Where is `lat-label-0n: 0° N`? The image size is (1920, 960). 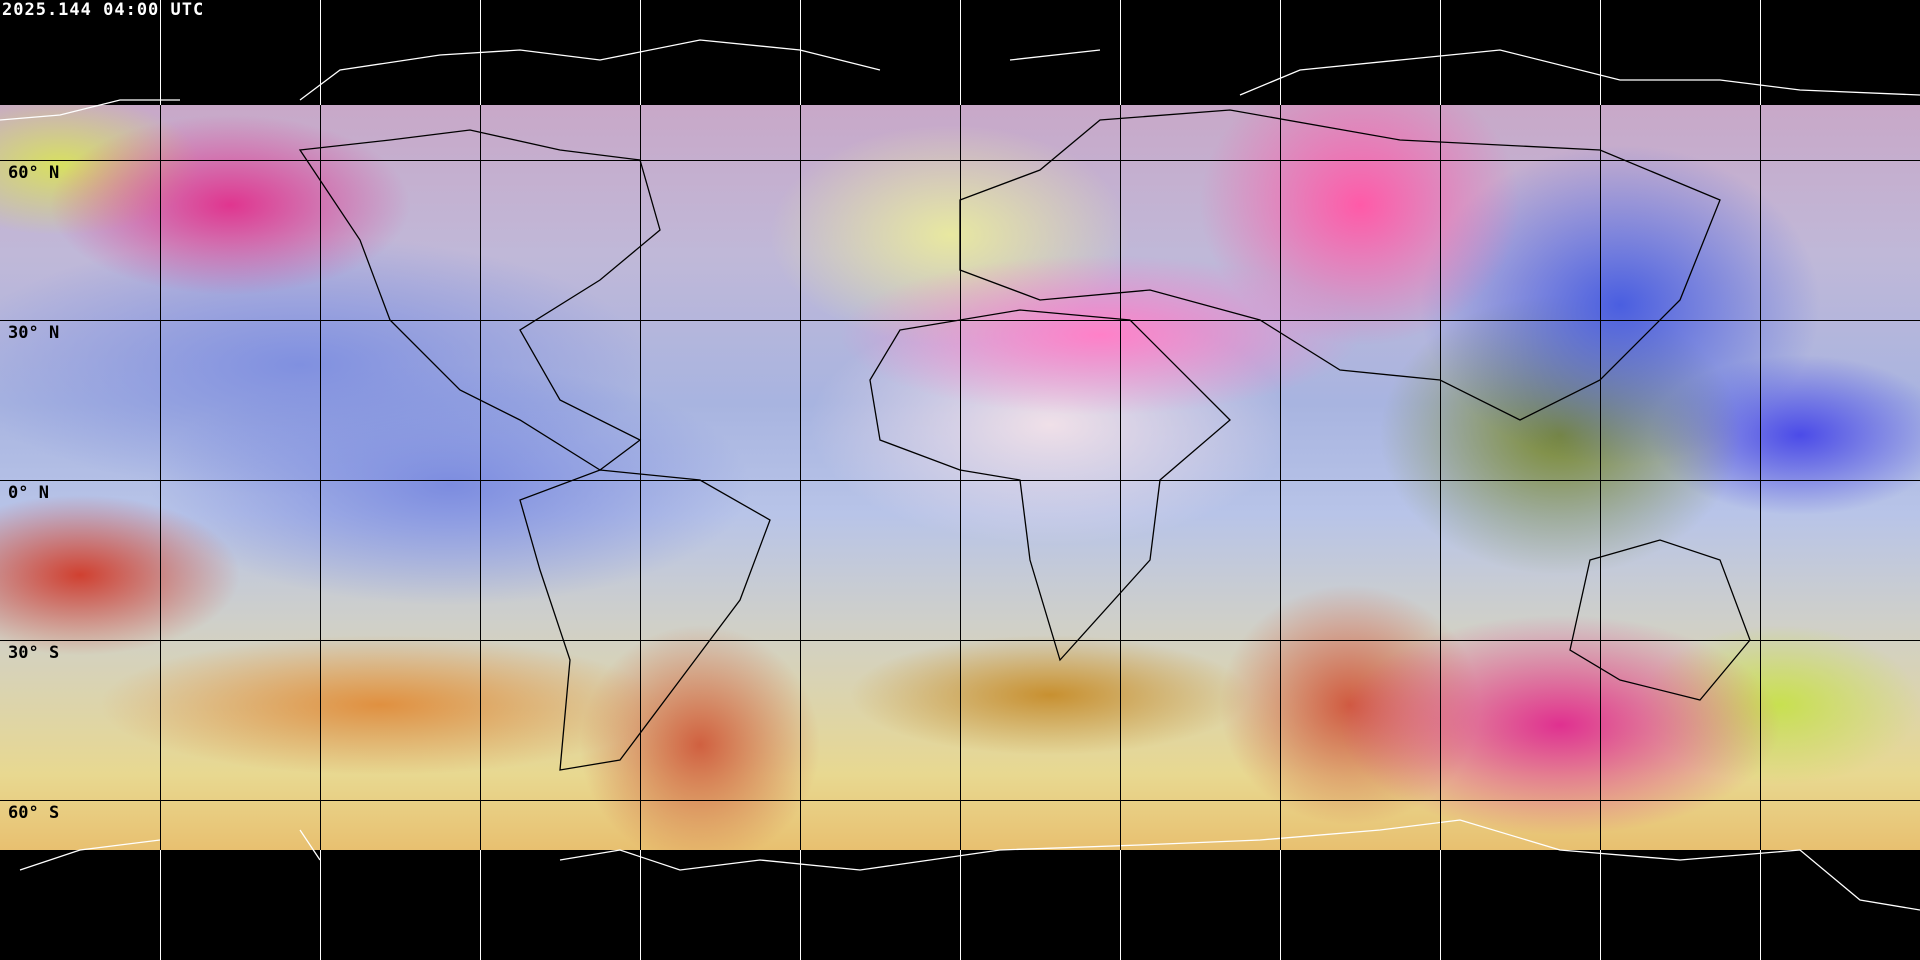
lat-label-0n: 0° N is located at coordinates (28, 493).